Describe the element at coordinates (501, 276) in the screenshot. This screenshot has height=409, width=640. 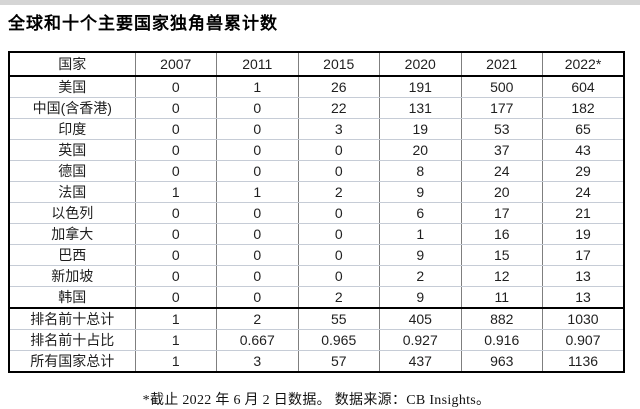
I see `table-cell: 12` at that location.